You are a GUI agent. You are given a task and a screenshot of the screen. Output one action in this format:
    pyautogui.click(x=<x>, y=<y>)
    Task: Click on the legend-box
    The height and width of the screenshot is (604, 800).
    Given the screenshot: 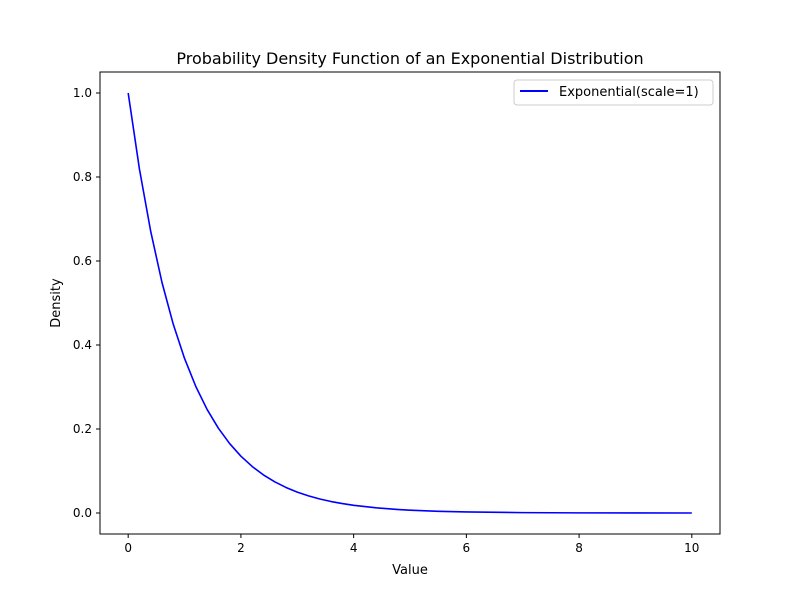 What is the action you would take?
    pyautogui.click(x=613, y=92)
    